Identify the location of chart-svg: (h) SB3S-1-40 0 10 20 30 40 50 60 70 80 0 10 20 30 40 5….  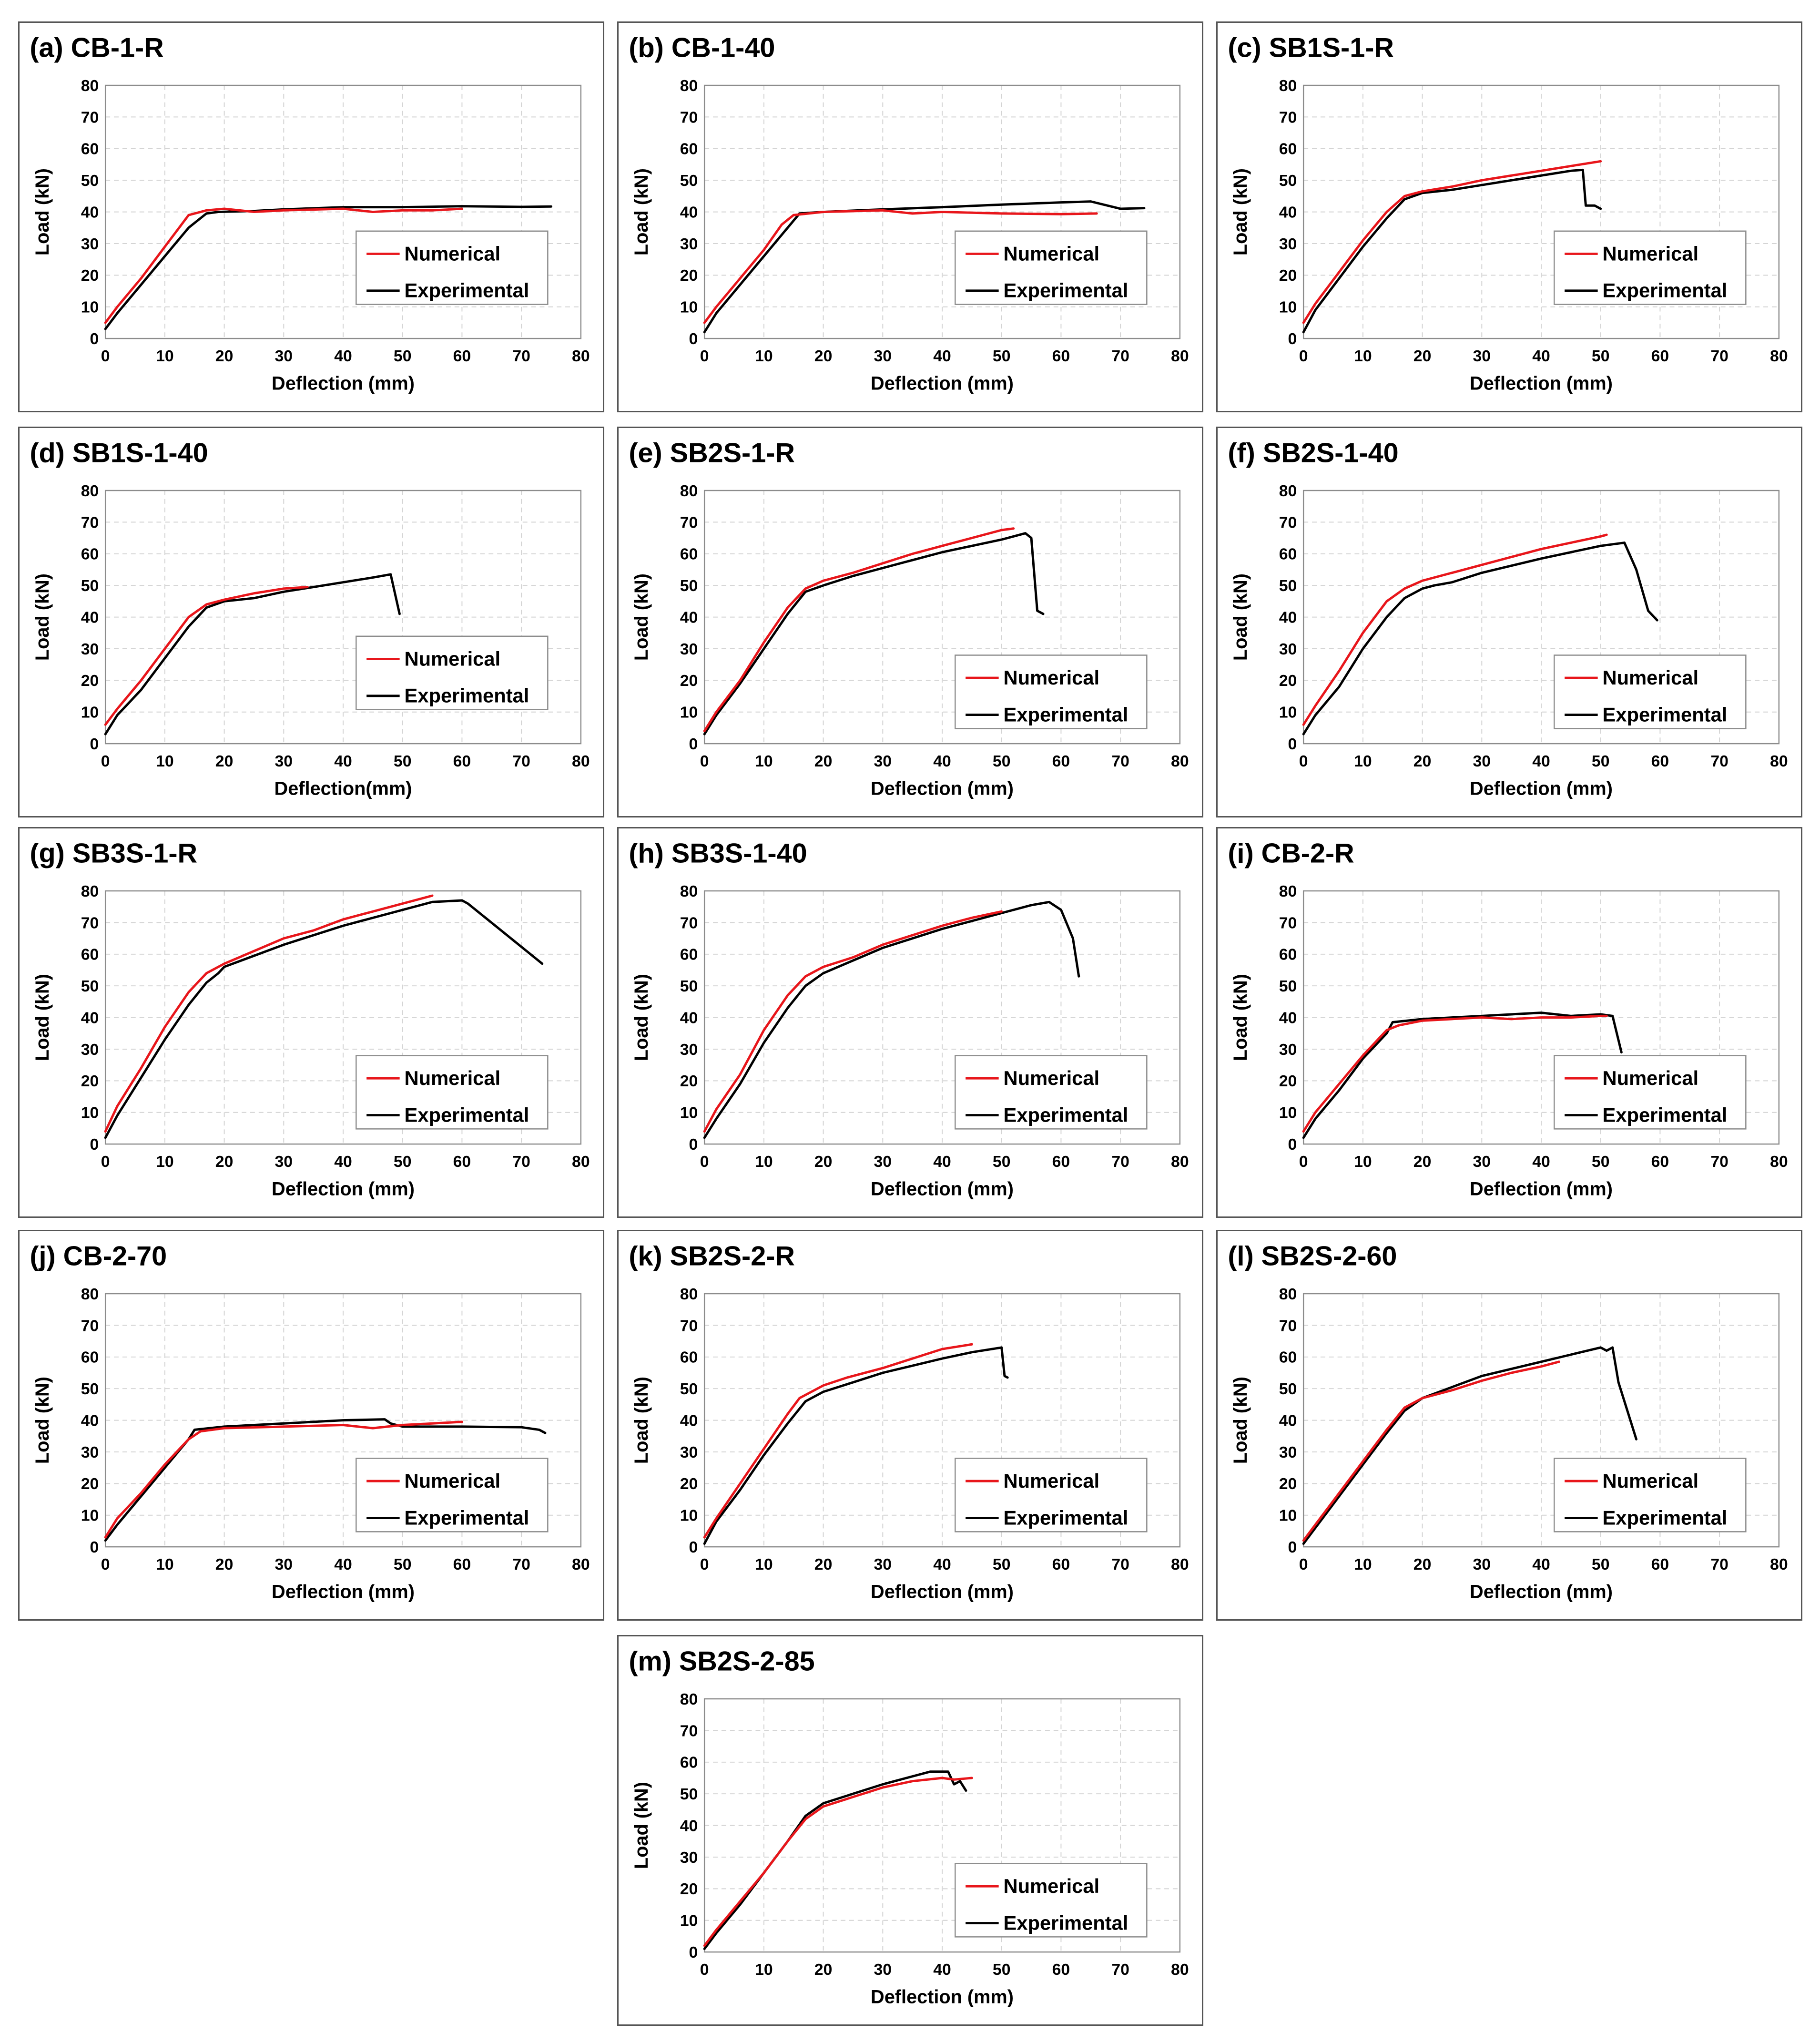
(909, 1018).